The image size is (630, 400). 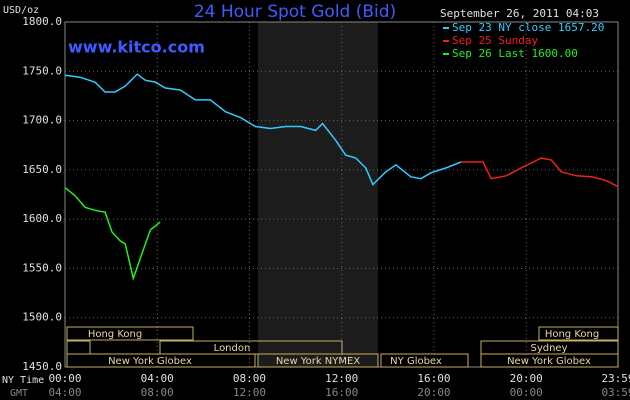 I want to click on session-label: London, so click(x=232, y=348).